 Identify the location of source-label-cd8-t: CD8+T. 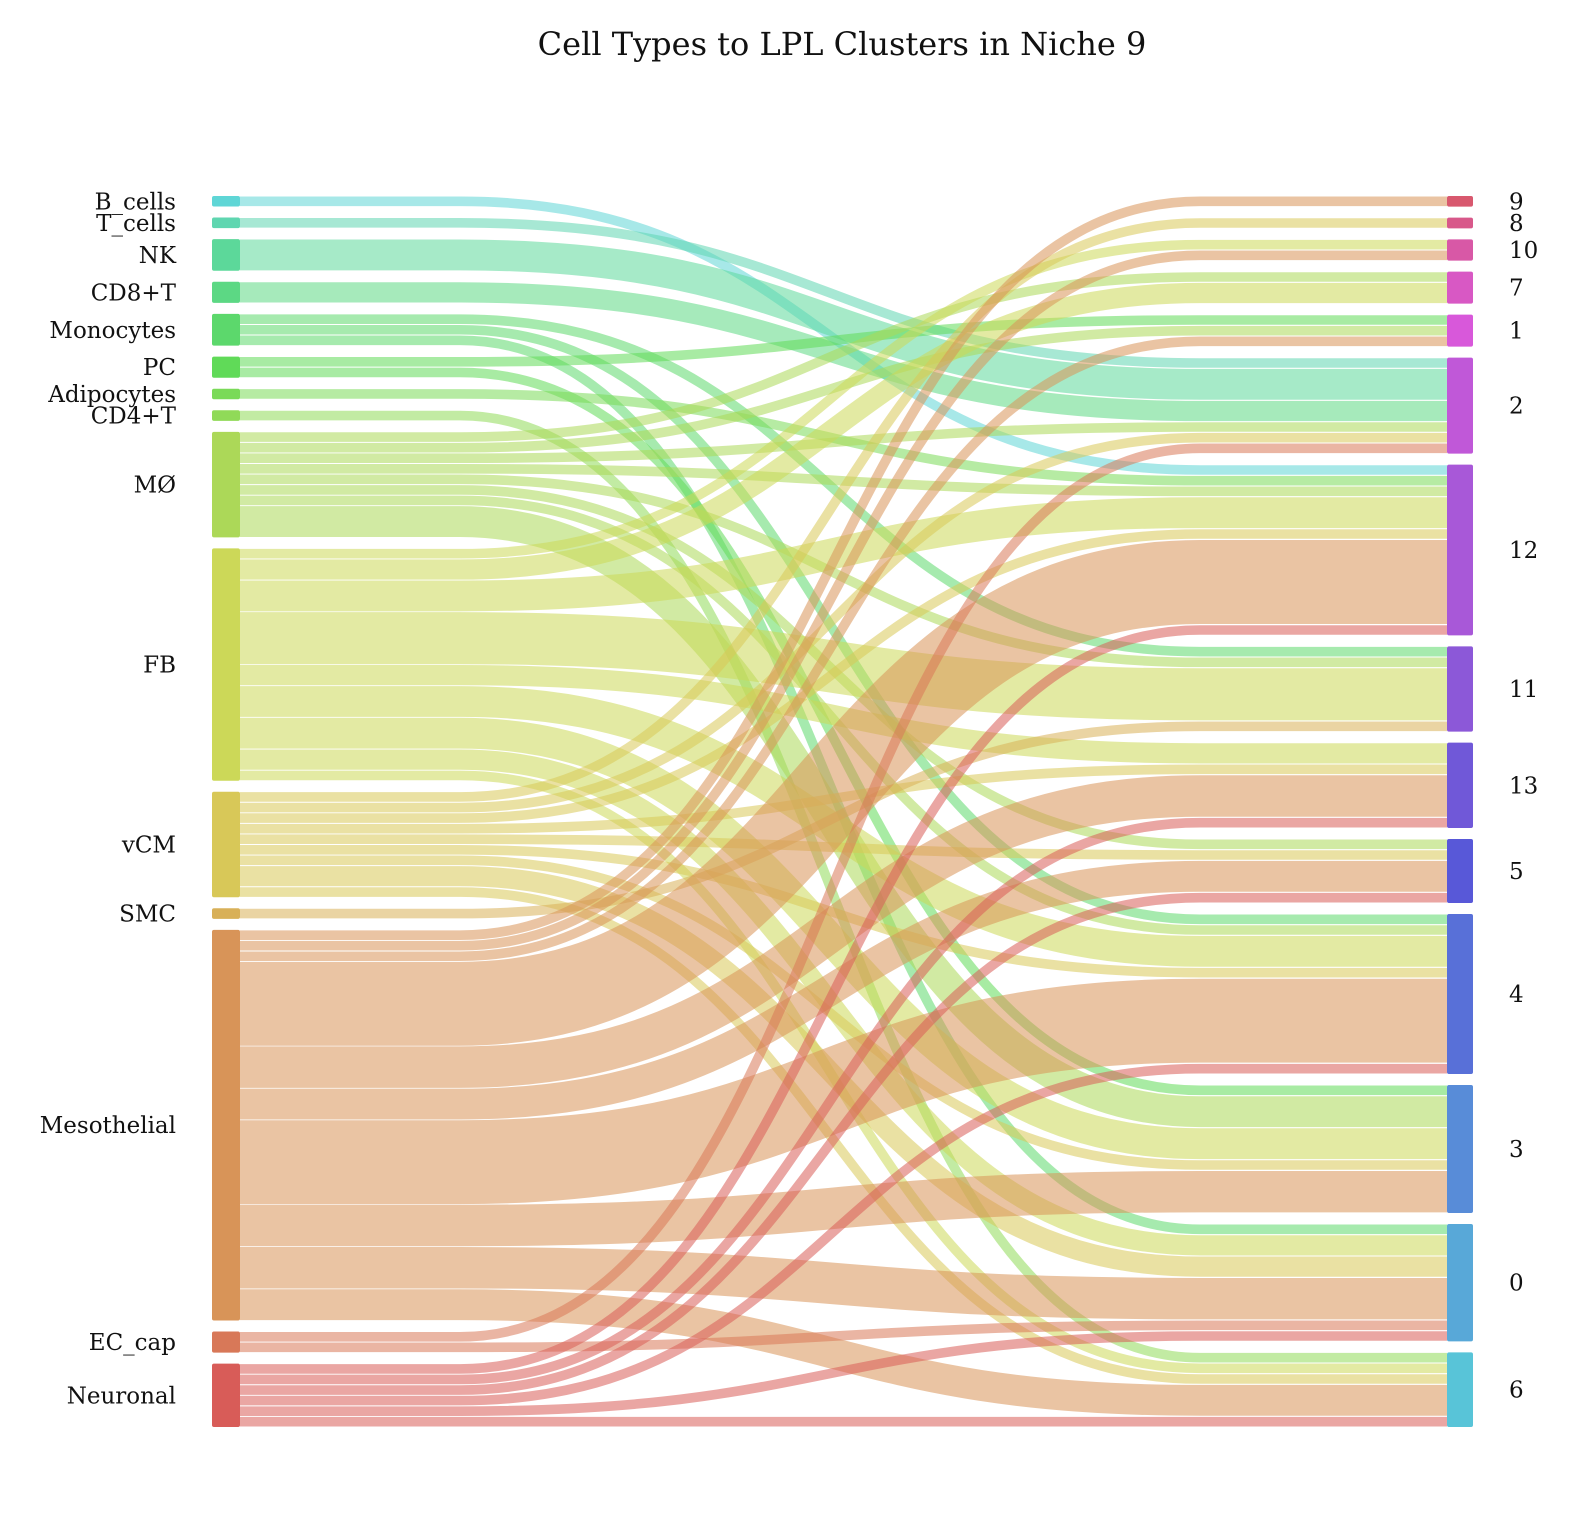
(134, 293).